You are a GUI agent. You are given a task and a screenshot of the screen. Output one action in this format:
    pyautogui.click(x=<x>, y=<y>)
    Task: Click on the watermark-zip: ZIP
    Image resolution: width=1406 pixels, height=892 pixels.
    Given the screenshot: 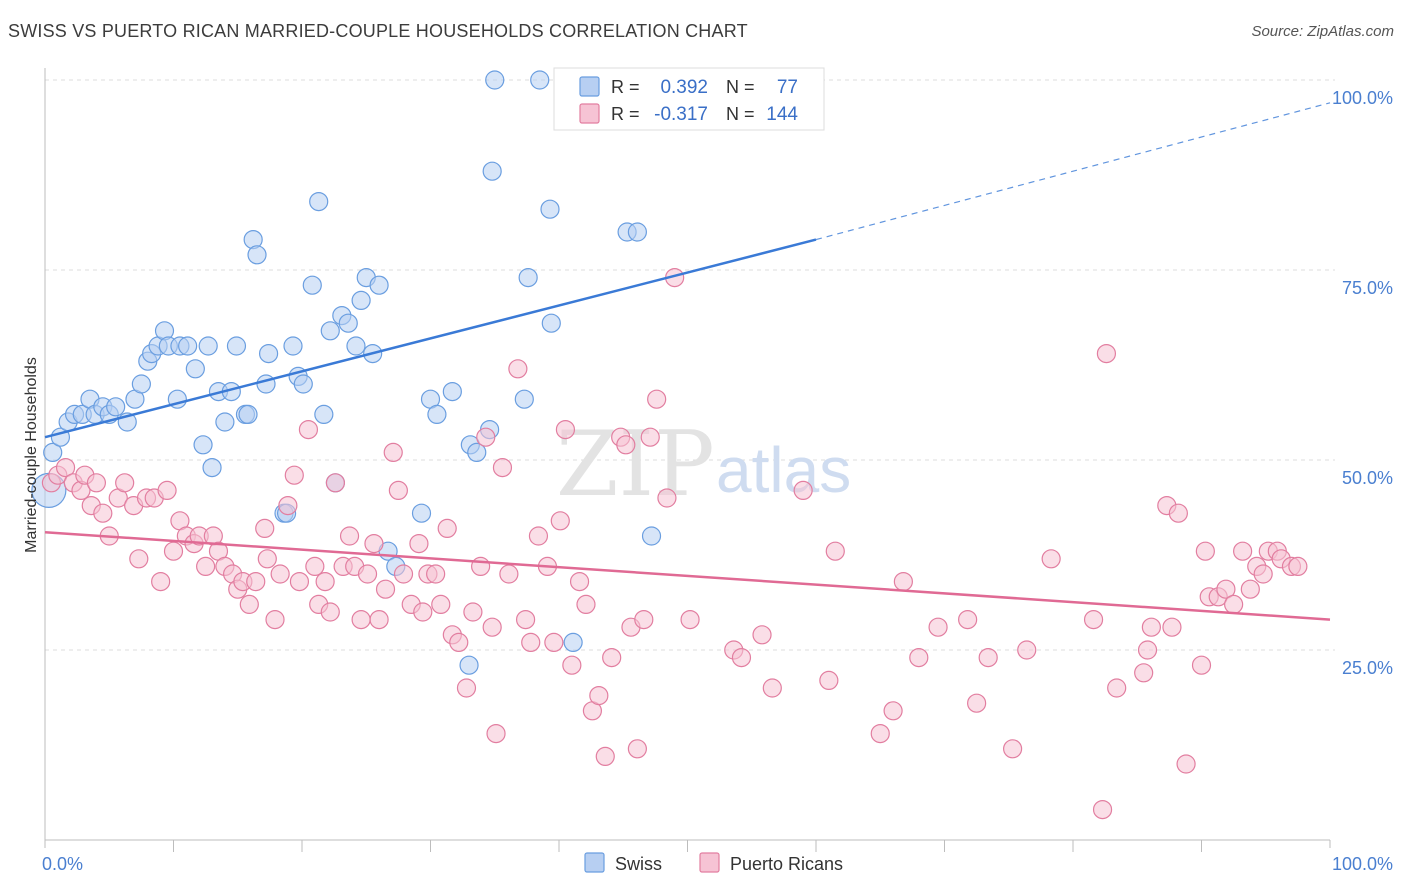 What is the action you would take?
    pyautogui.click(x=635, y=464)
    